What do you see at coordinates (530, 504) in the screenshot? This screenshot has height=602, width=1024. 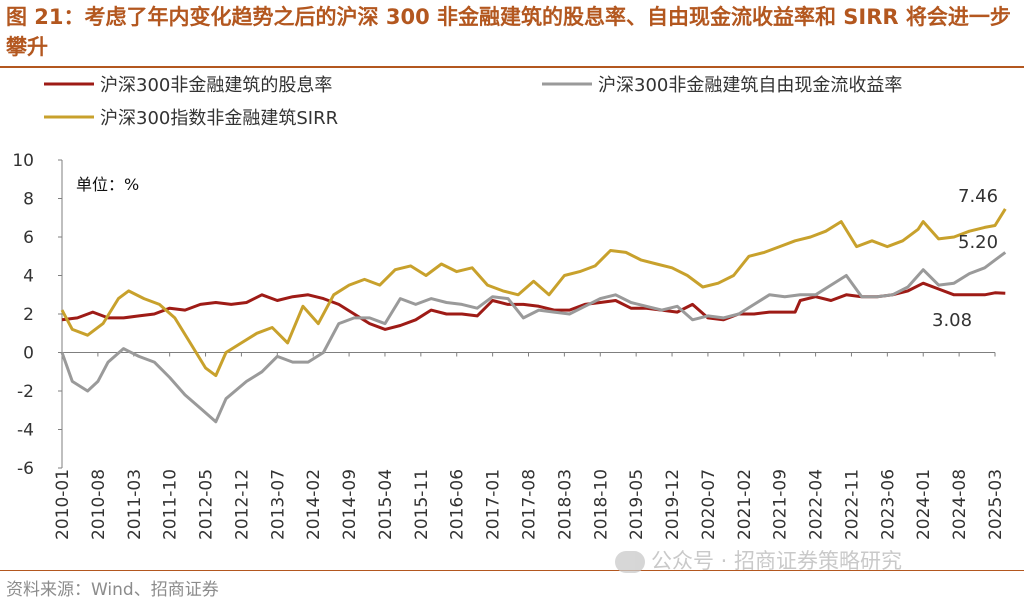 I see `x-tick-label: 2017-08` at bounding box center [530, 504].